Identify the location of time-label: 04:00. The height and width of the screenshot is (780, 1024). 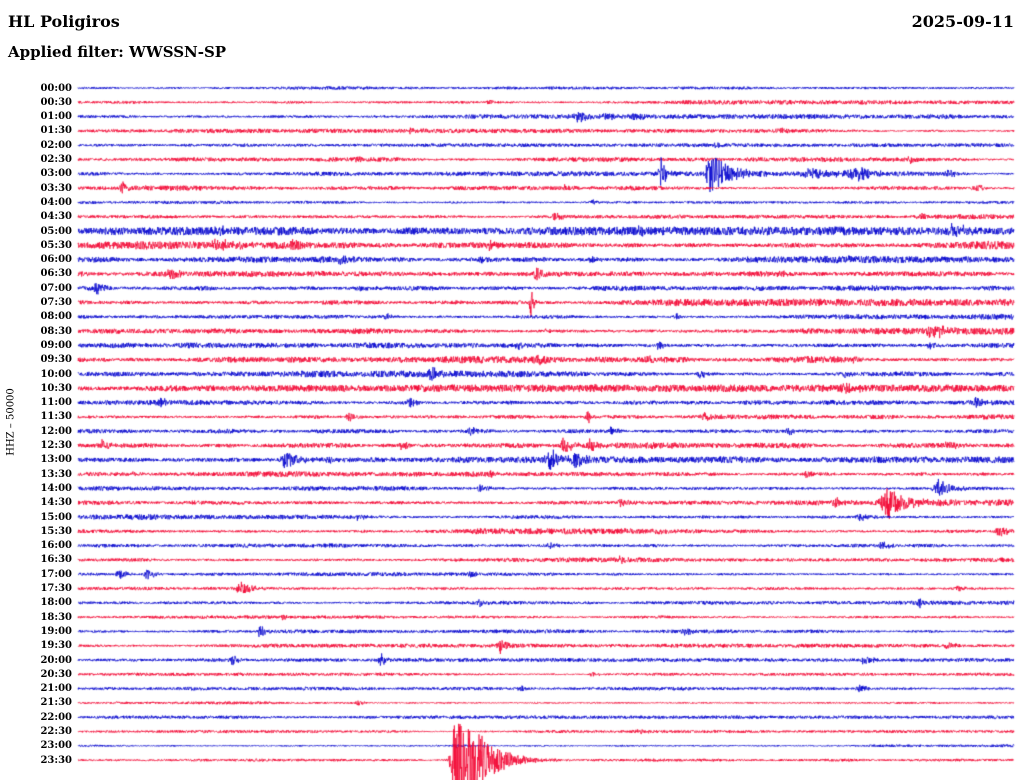
(56, 202).